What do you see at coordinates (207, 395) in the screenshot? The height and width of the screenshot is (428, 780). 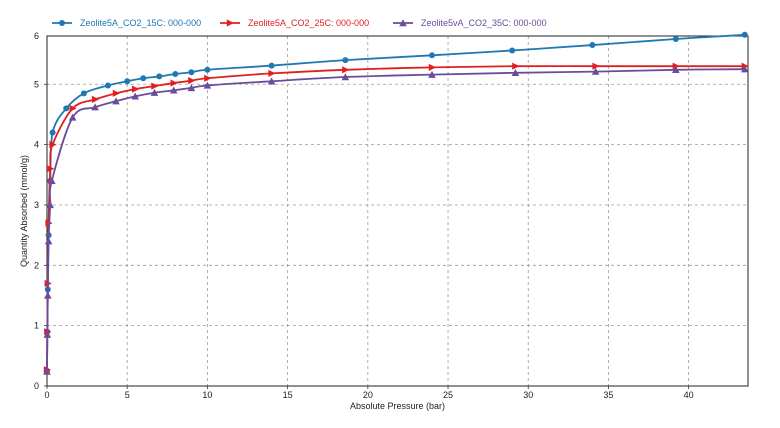 I see `x-tick-label: 10` at bounding box center [207, 395].